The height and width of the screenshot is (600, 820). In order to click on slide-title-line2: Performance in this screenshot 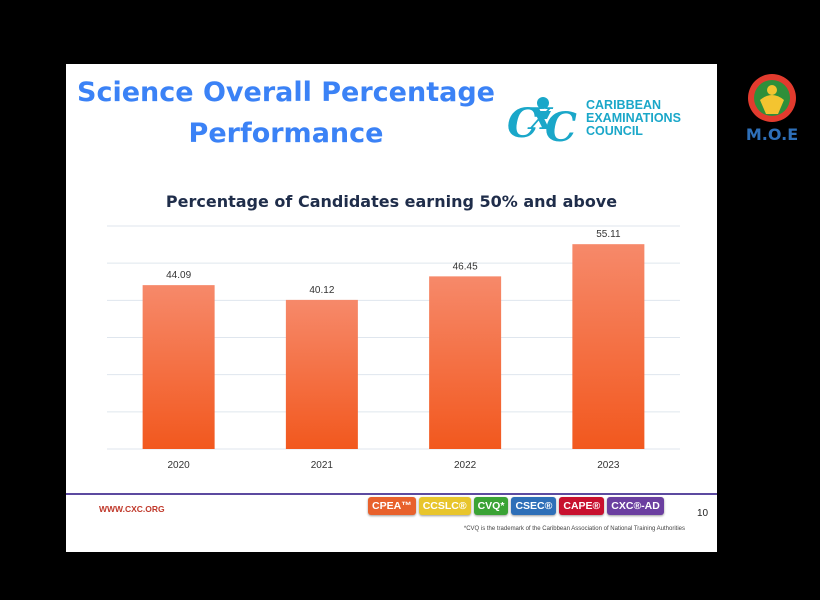, I will do `click(286, 133)`.